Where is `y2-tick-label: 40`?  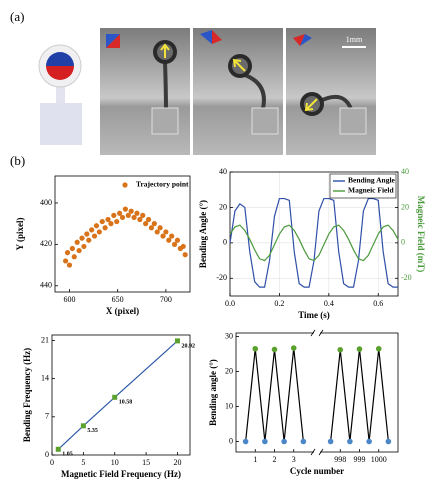
y2-tick-label: 40 is located at coordinates (405, 171).